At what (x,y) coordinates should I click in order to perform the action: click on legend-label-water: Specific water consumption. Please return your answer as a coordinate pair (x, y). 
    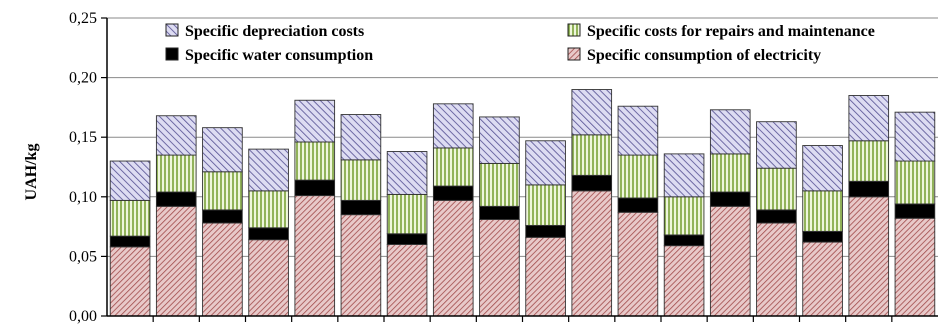
    Looking at the image, I should click on (279, 55).